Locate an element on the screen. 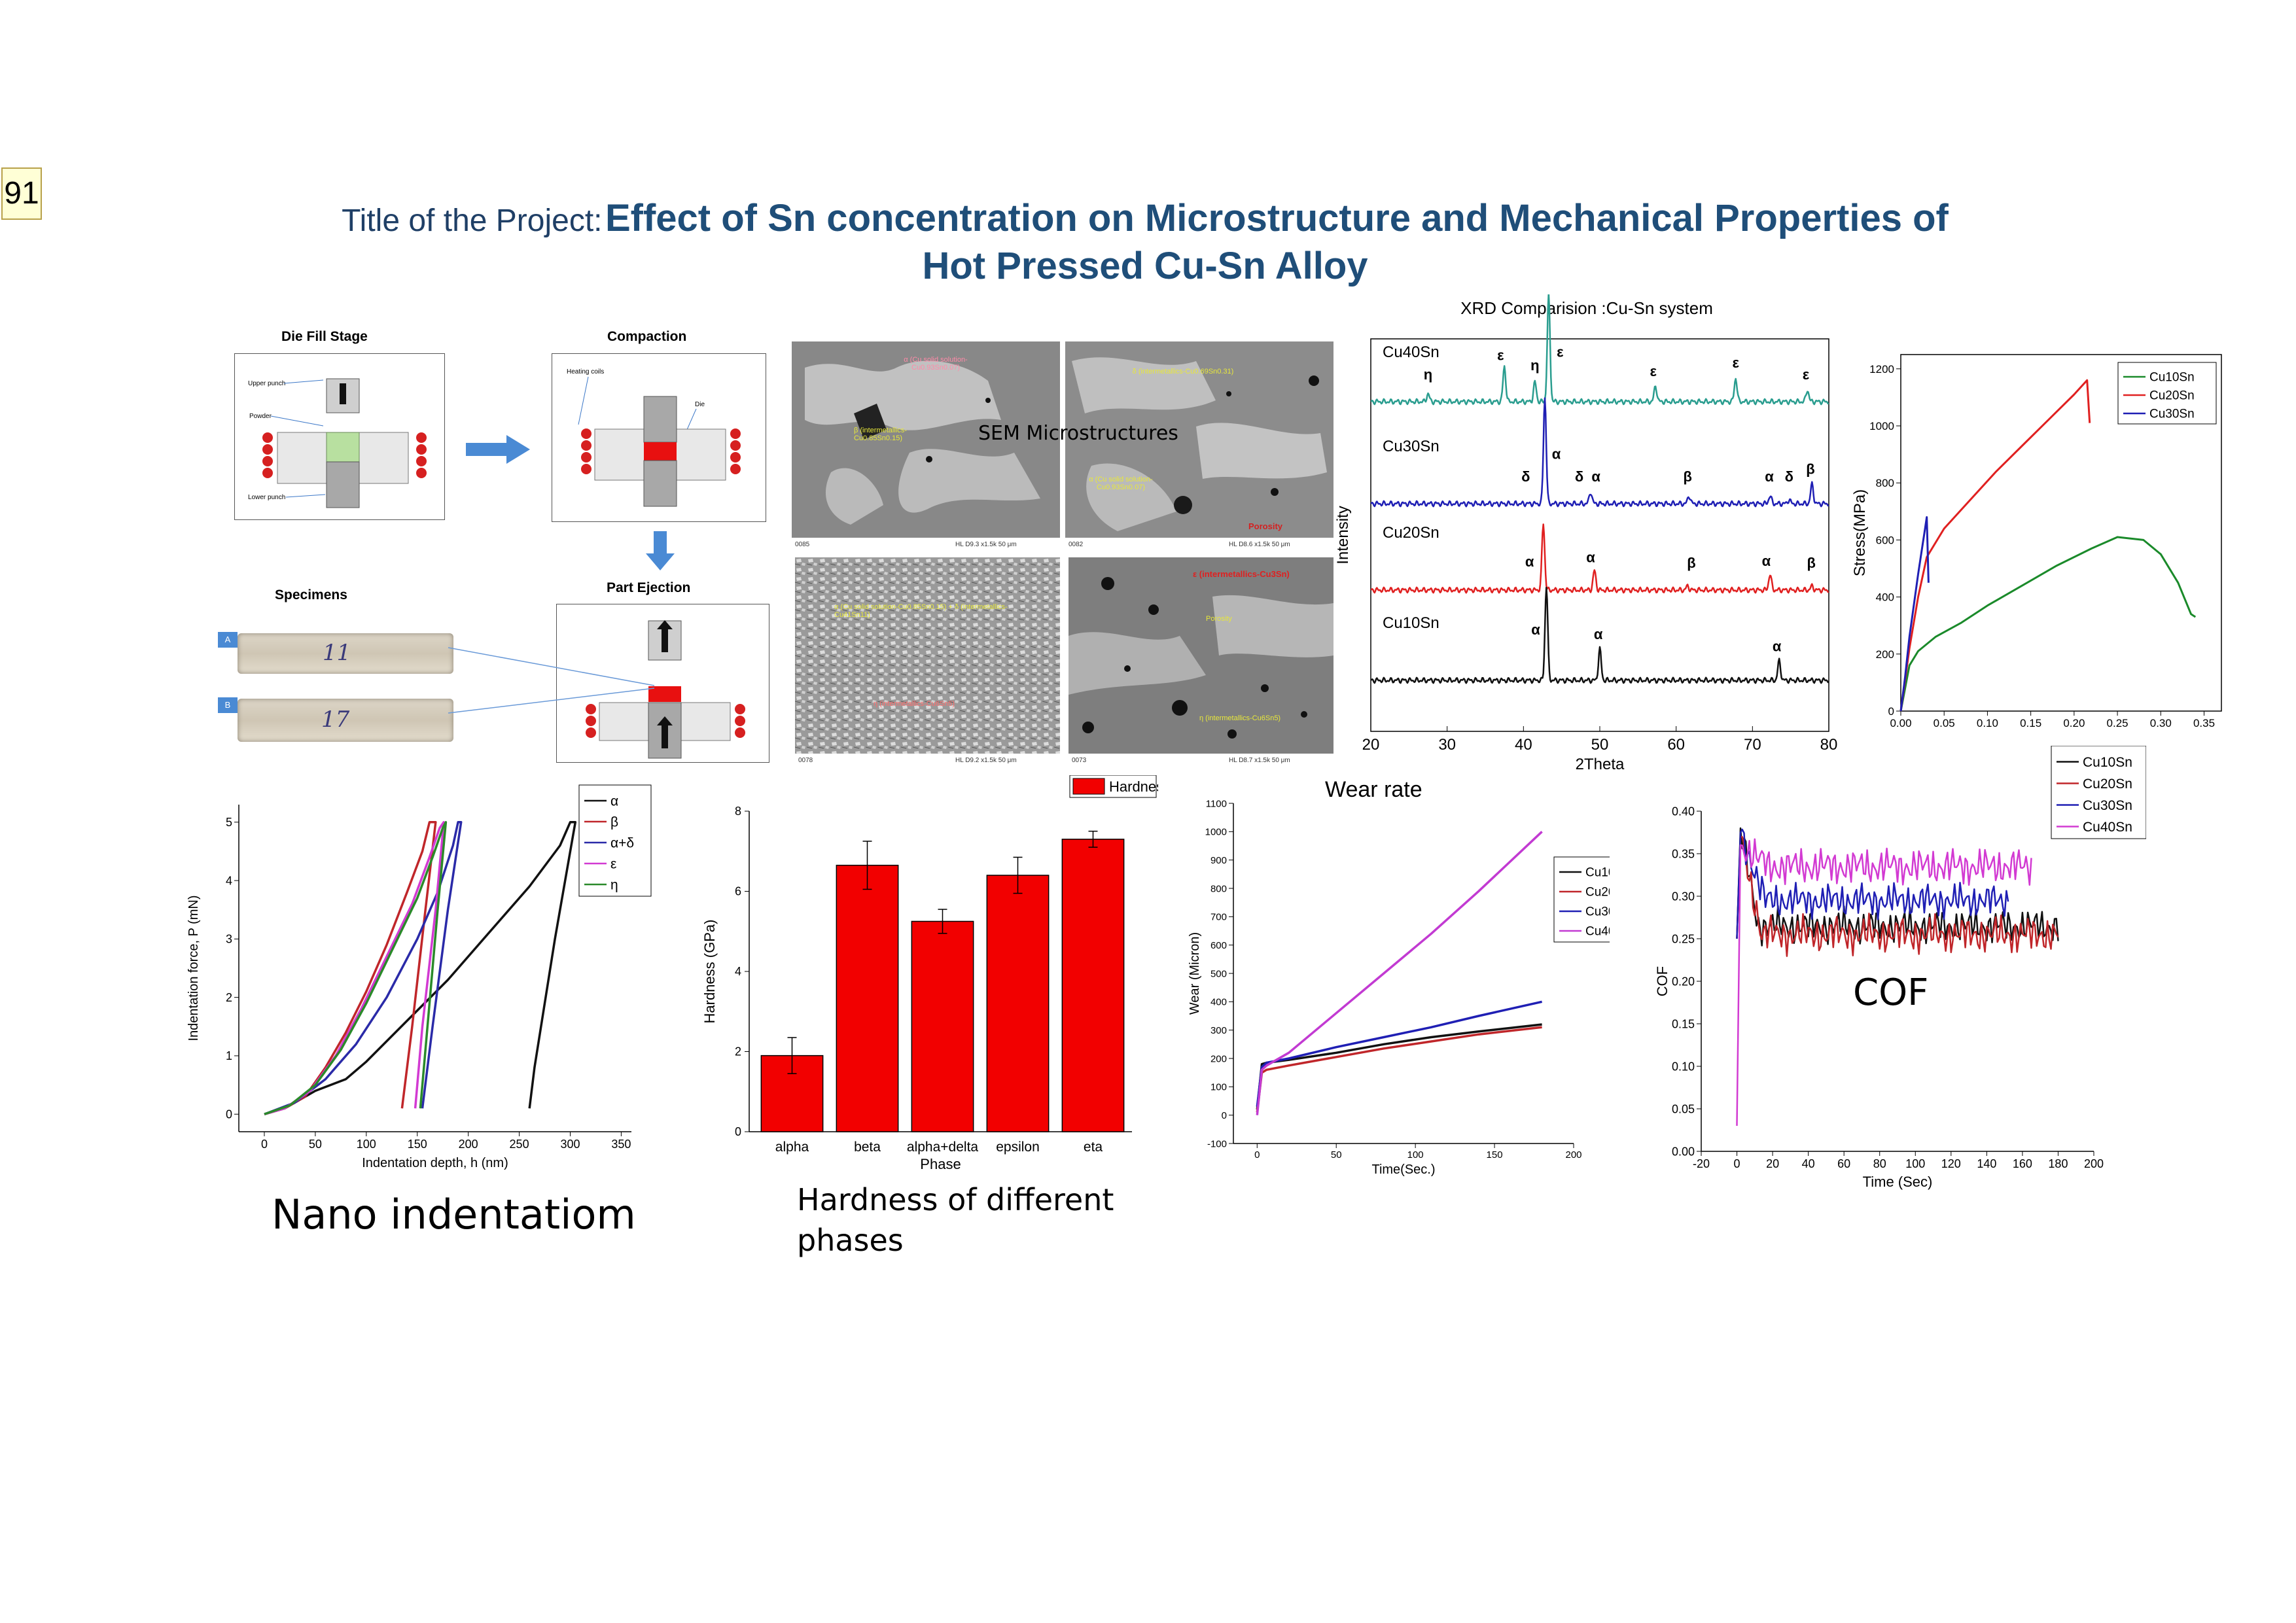 Image resolution: width=2296 pixels, height=1623 pixels. x-tick-label: 0.15 is located at coordinates (2031, 723).